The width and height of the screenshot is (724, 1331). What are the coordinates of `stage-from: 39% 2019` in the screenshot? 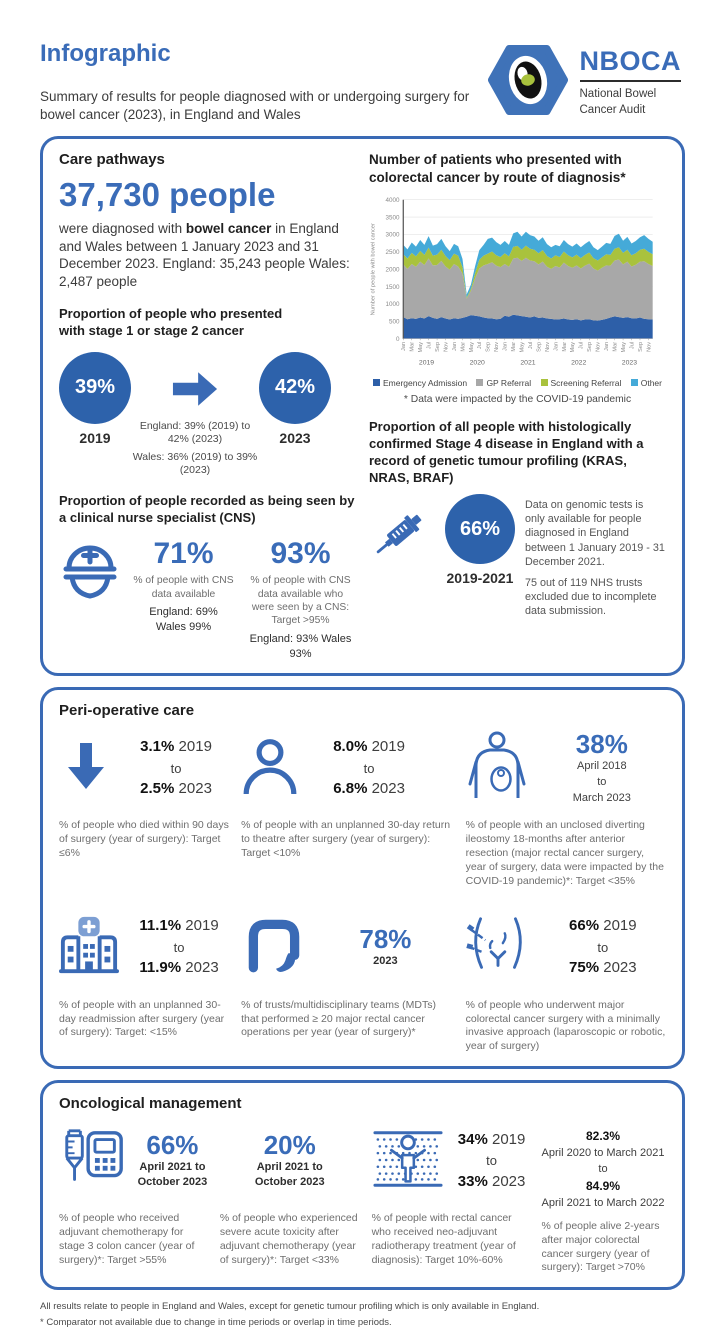 It's located at (95, 398).